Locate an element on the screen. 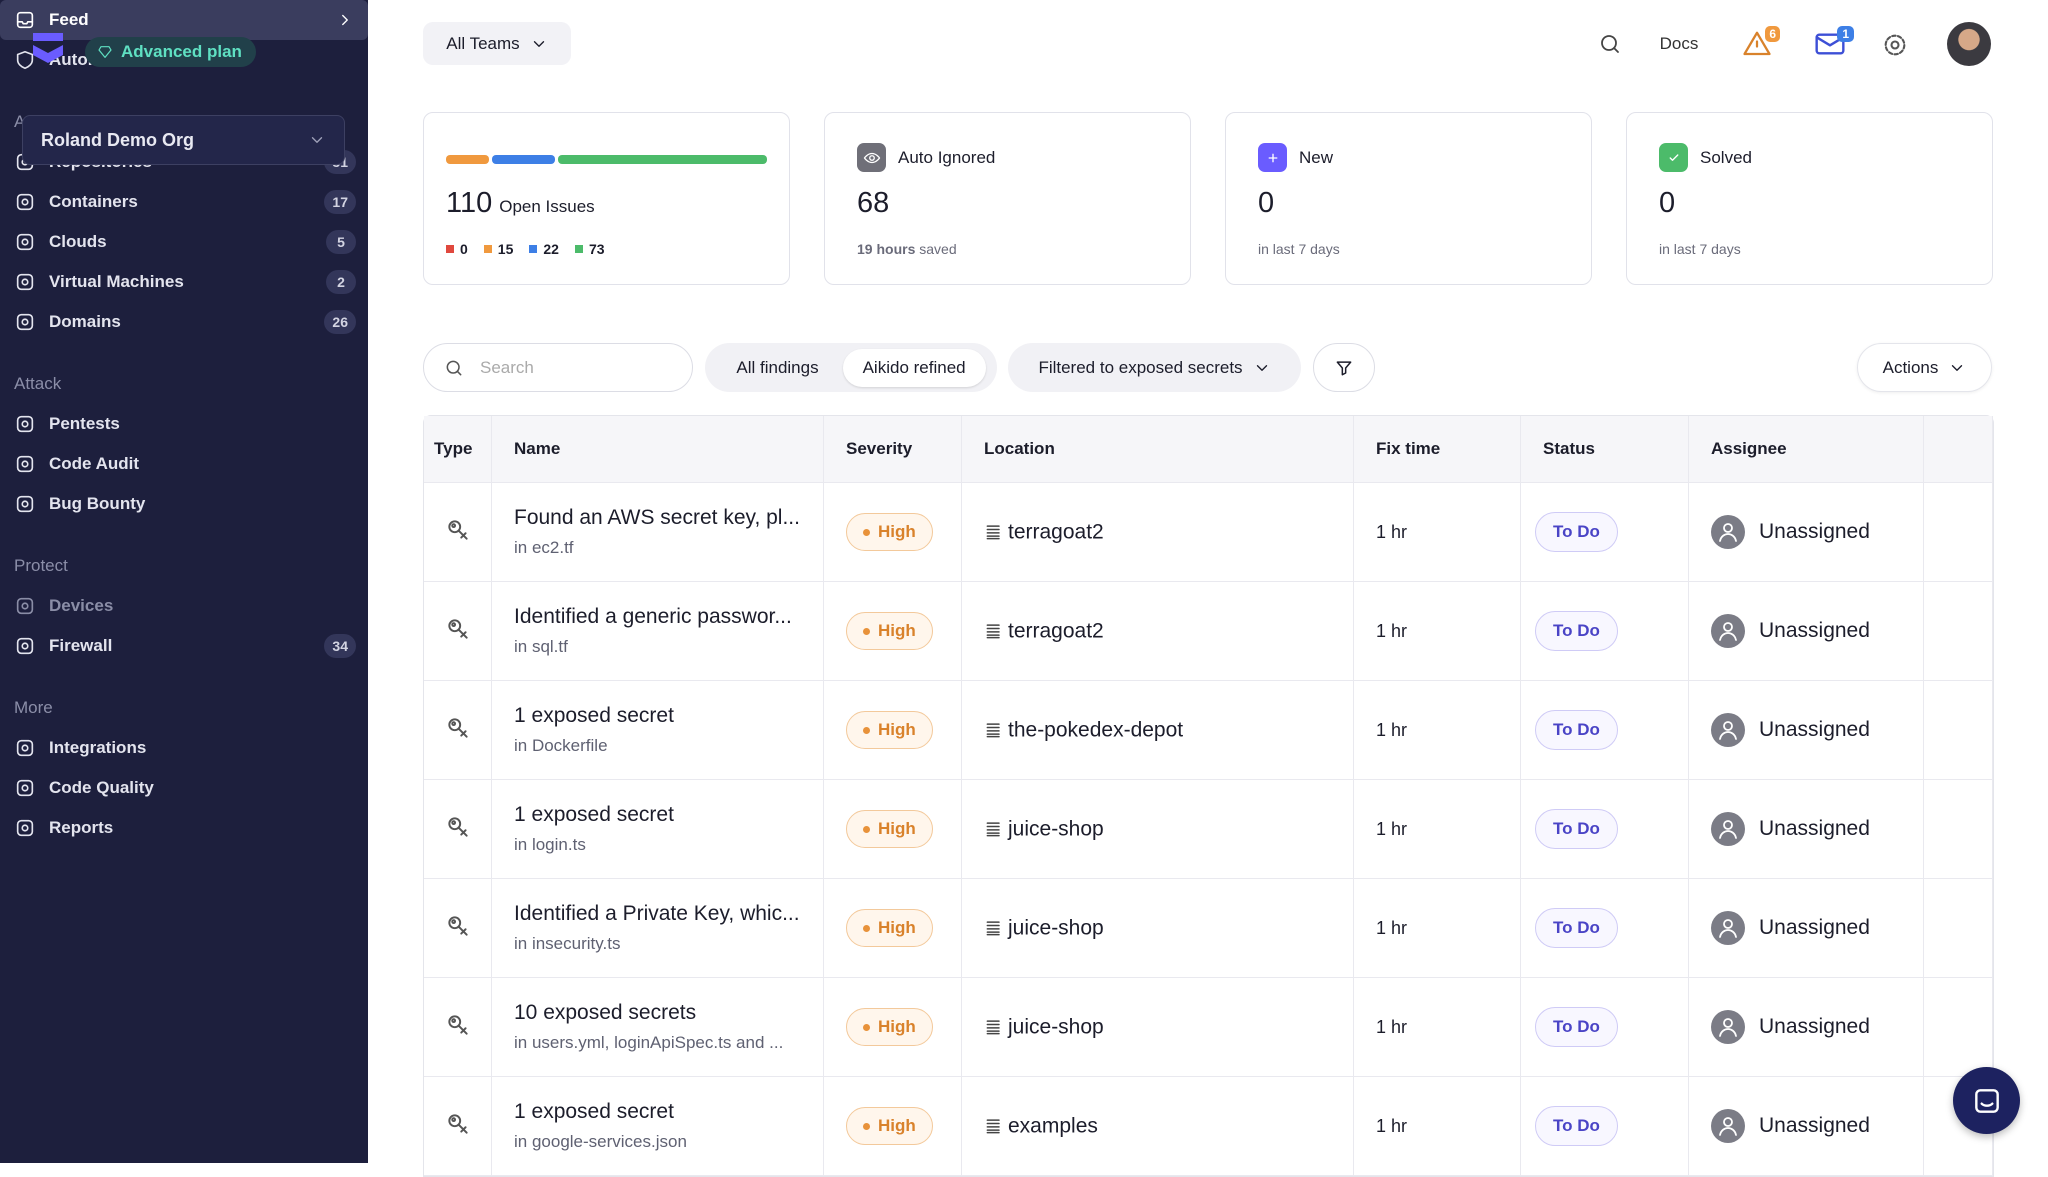 This screenshot has width=2048, height=1177. nav-item: Pentests is located at coordinates (184, 424).